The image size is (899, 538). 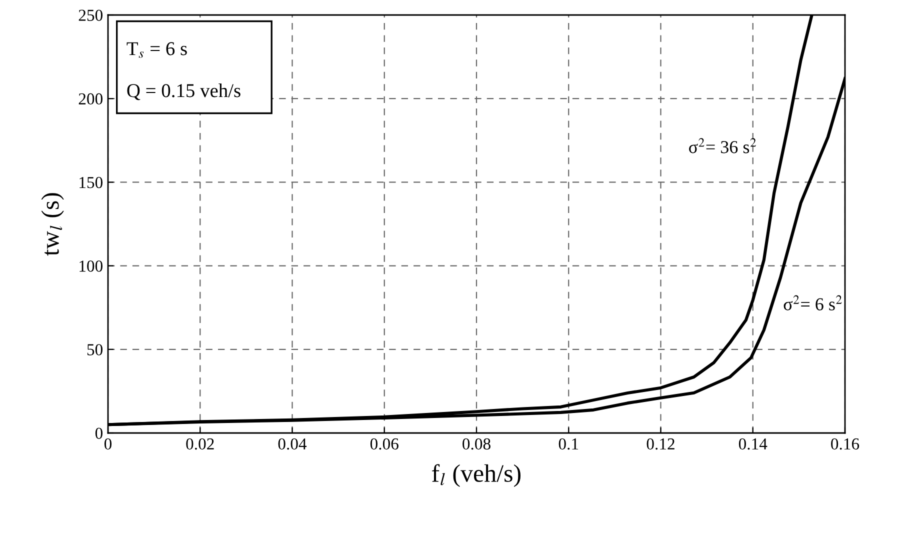 What do you see at coordinates (99, 433) in the screenshot?
I see `y-tick-label: 0` at bounding box center [99, 433].